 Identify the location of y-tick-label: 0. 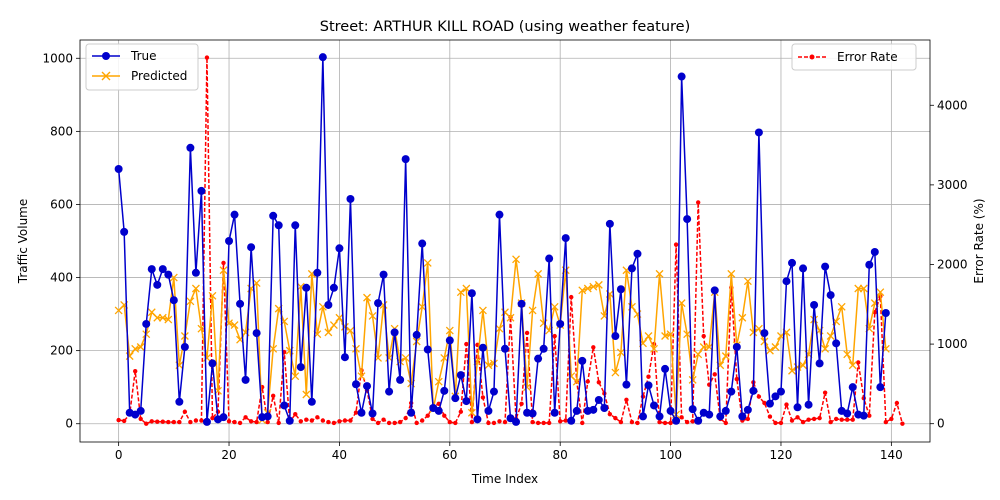
(69, 424).